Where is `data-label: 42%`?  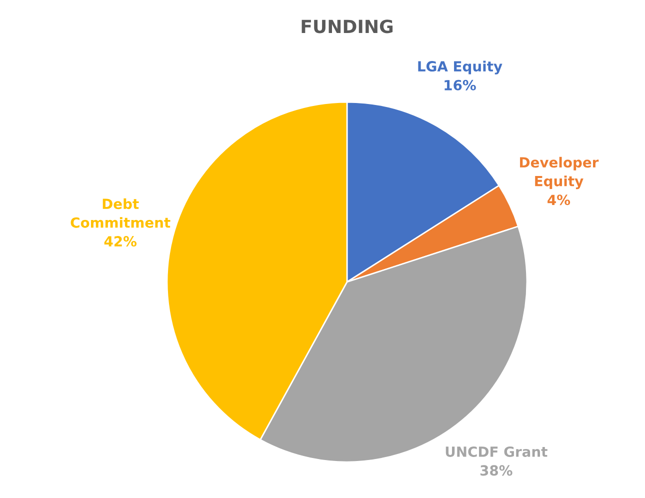 data-label: 42% is located at coordinates (120, 241).